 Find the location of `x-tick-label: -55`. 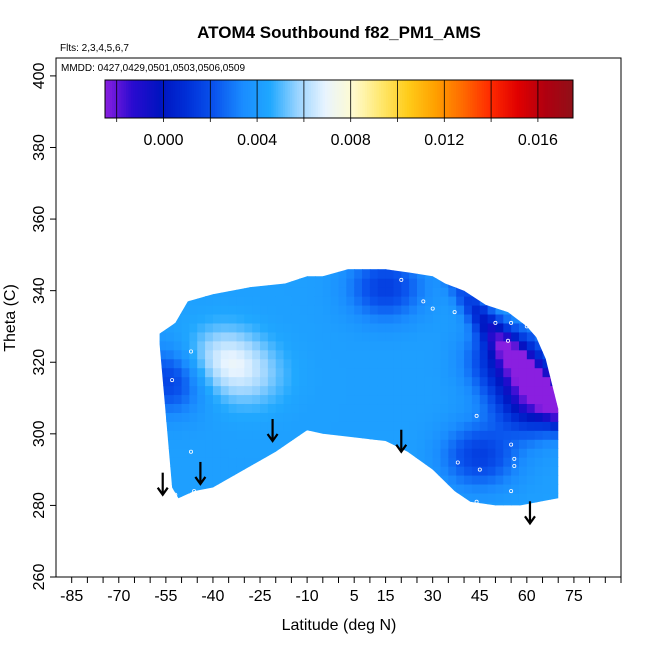

x-tick-label: -55 is located at coordinates (165, 596).